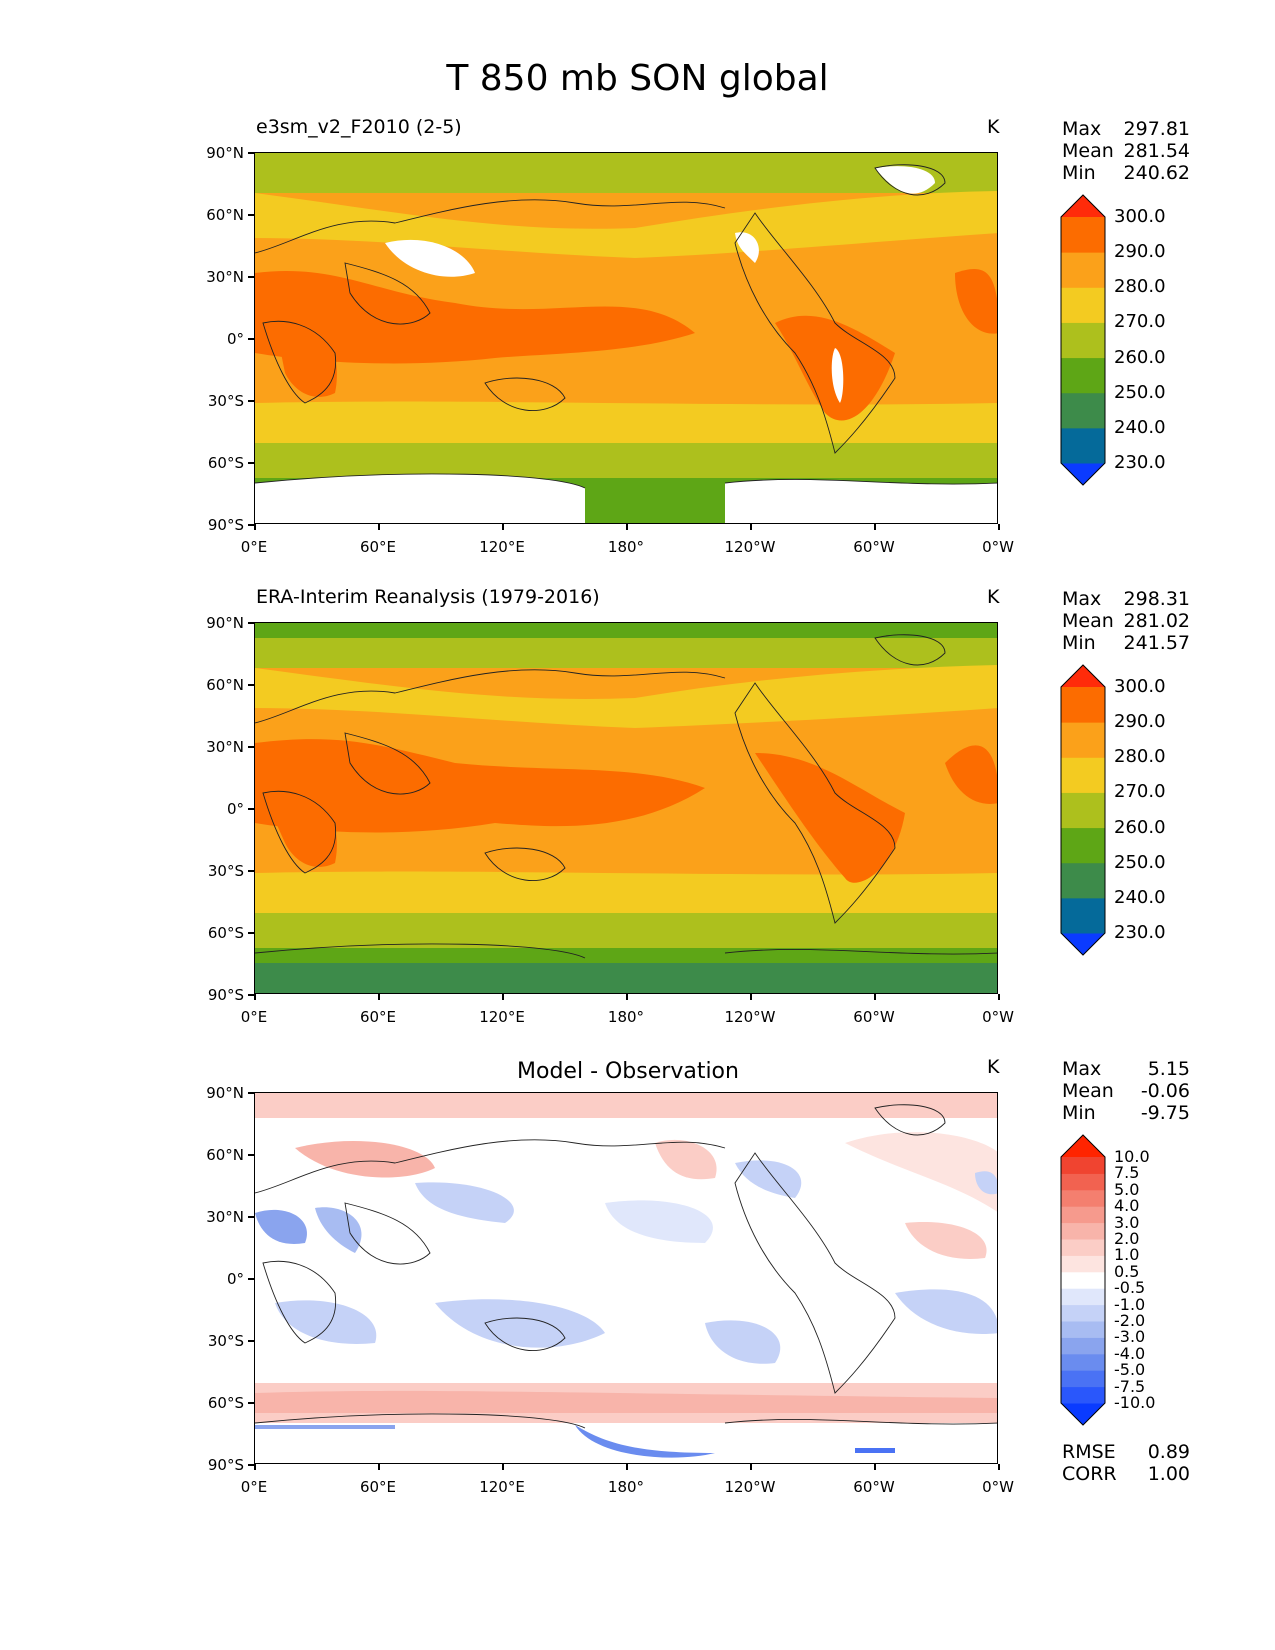  What do you see at coordinates (1165, 1091) in the screenshot?
I see `mean-value: -0.06` at bounding box center [1165, 1091].